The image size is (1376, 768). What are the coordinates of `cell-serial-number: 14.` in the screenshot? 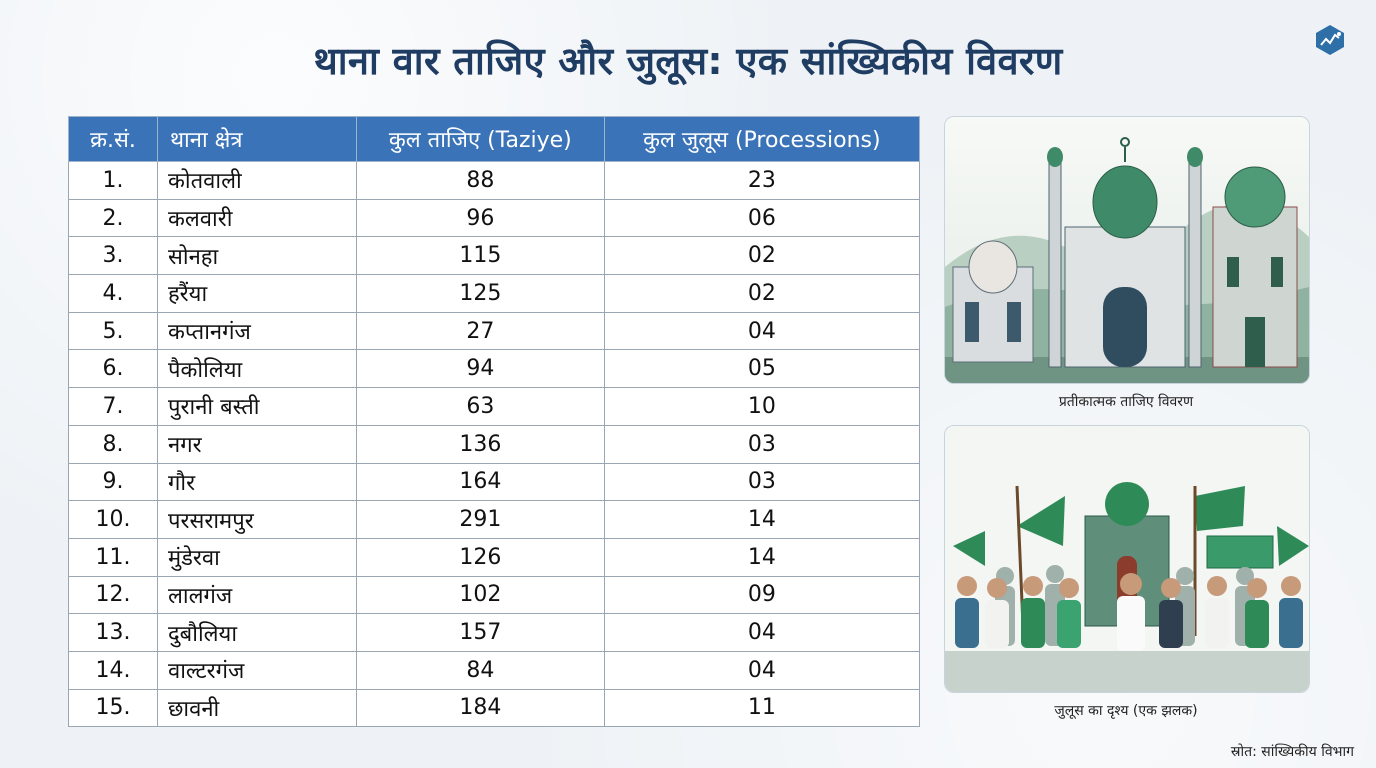 It's located at (113, 670).